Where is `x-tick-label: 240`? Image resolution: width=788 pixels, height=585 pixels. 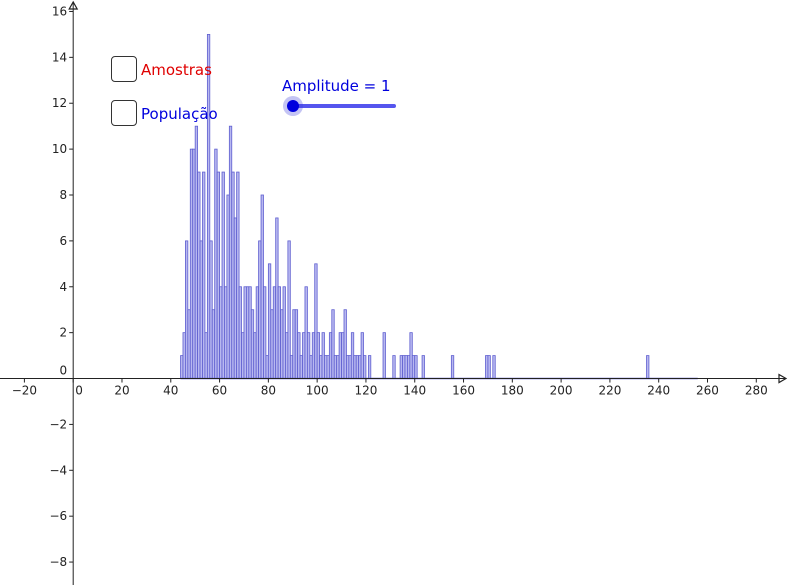
x-tick-label: 240 is located at coordinates (658, 391).